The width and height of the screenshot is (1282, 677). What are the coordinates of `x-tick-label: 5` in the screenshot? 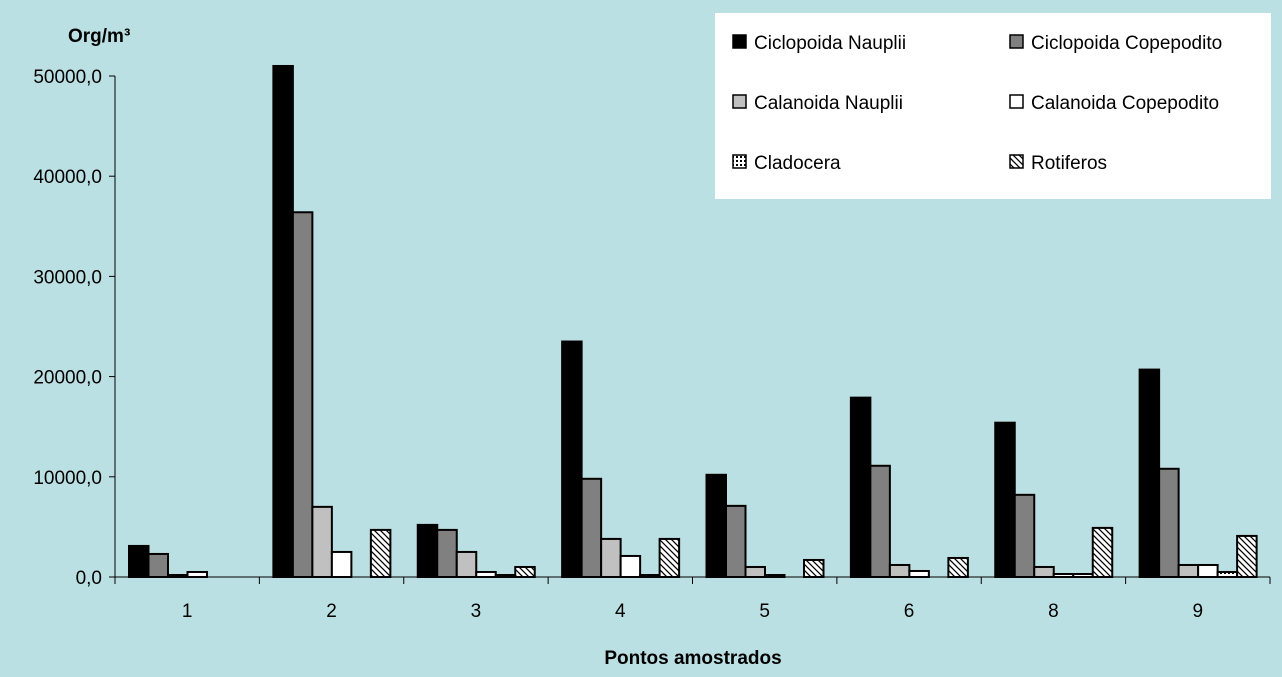 It's located at (764, 611).